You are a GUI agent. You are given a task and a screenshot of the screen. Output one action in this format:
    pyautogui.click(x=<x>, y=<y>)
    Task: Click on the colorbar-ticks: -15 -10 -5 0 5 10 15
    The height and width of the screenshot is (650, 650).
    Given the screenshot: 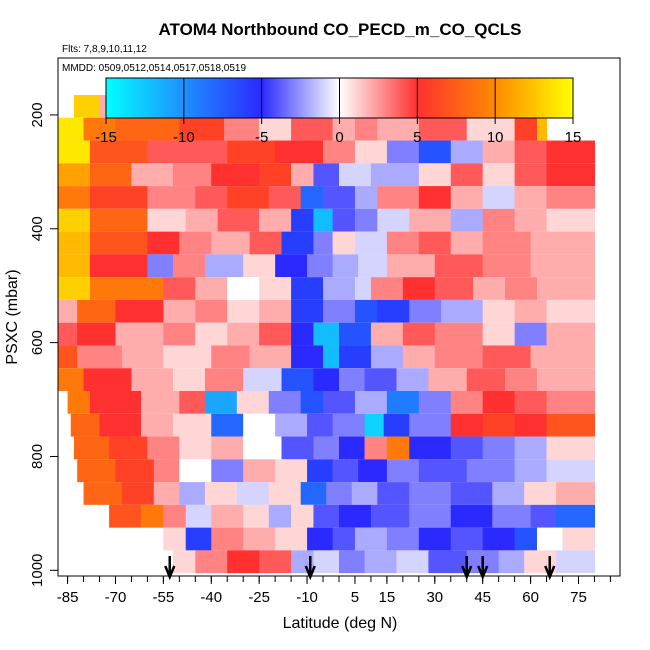 What is the action you would take?
    pyautogui.click(x=338, y=112)
    